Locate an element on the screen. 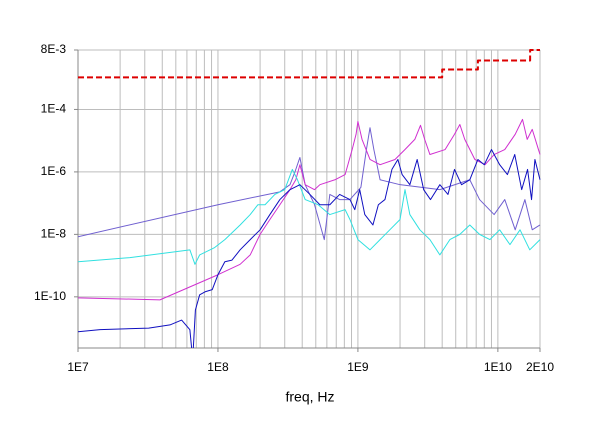 The image size is (596, 428). x-axis-label: freq, Hz is located at coordinates (309, 397).